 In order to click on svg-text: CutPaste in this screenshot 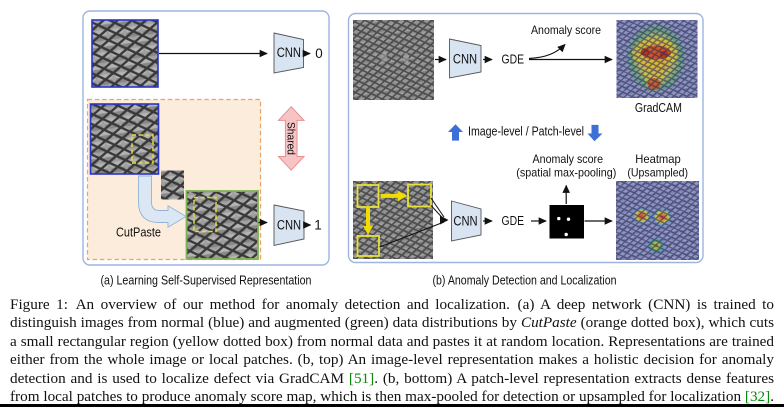, I will do `click(138, 232)`.